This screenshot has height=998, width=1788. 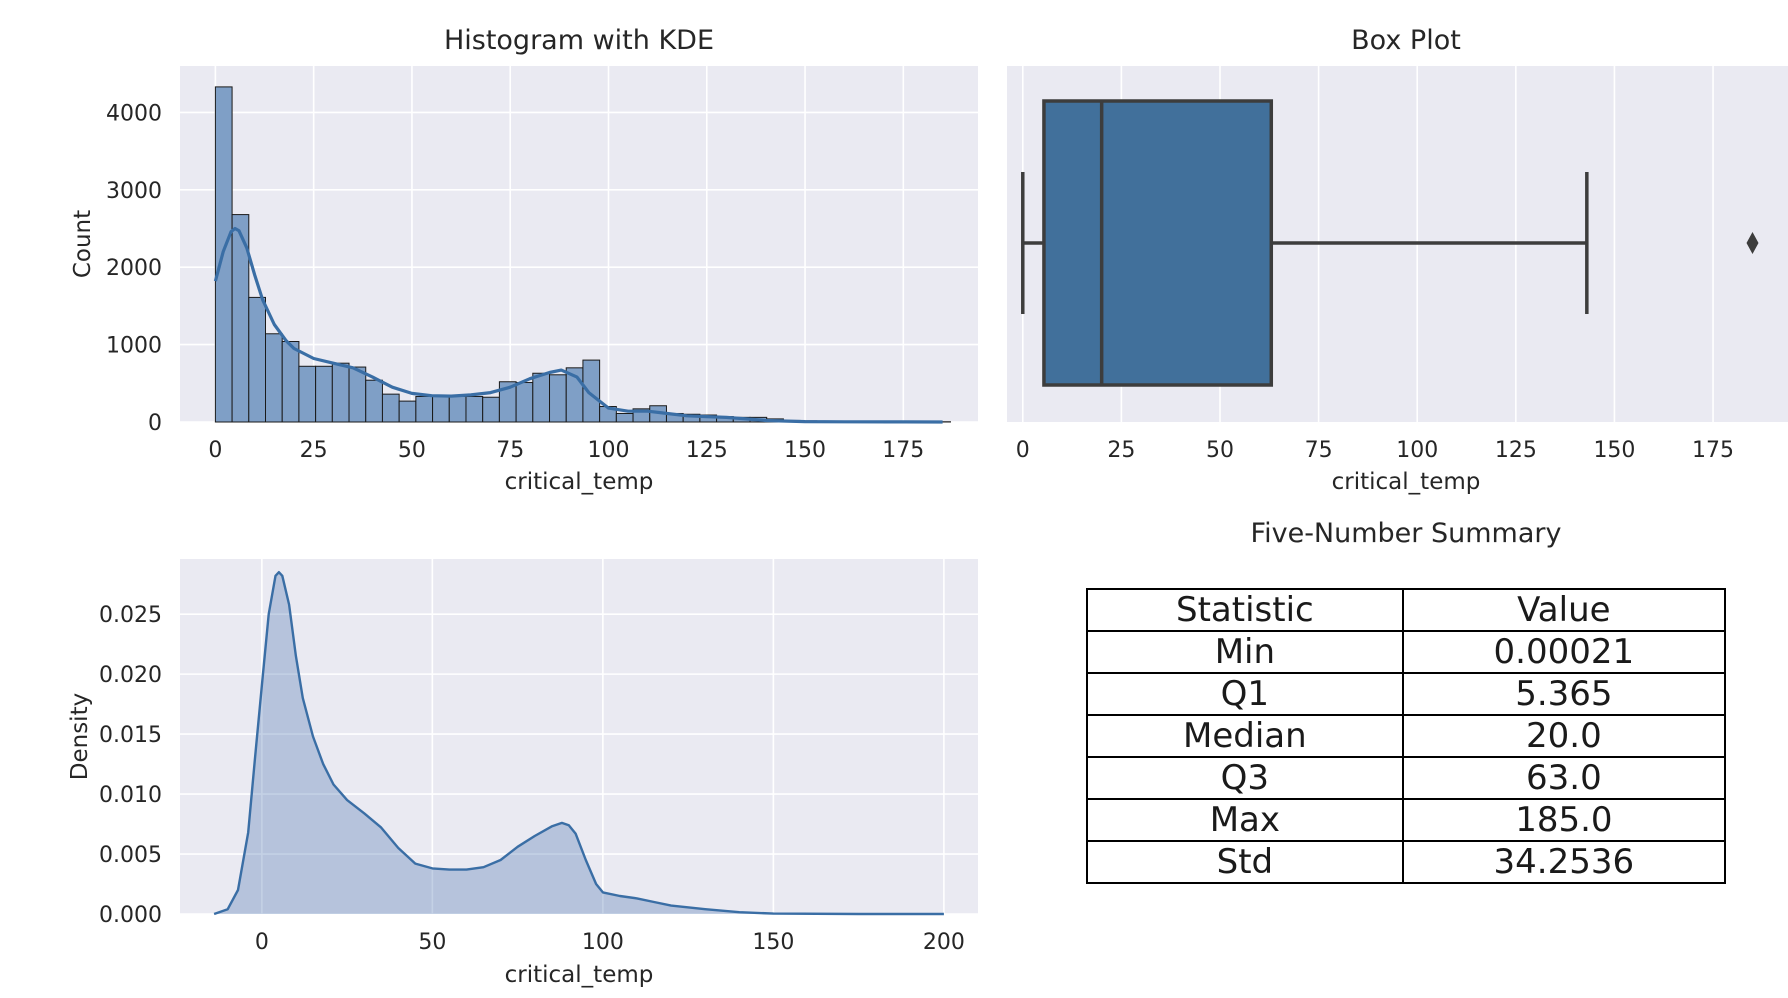 I want to click on table-cell-value: 63.0, so click(x=1564, y=778).